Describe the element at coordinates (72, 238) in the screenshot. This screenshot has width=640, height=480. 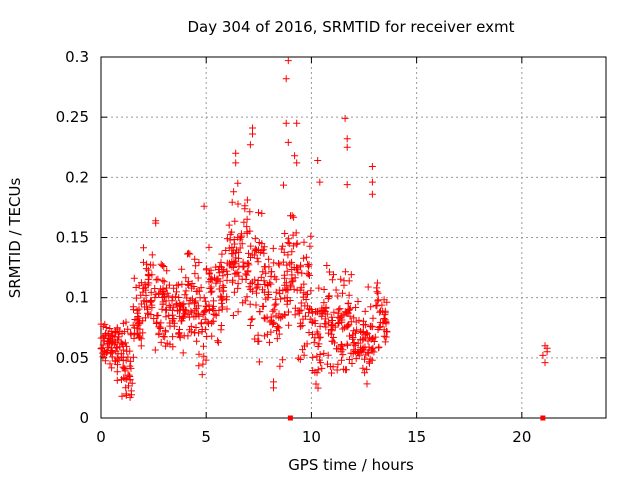
I see `y-tick-label: 0.15` at that location.